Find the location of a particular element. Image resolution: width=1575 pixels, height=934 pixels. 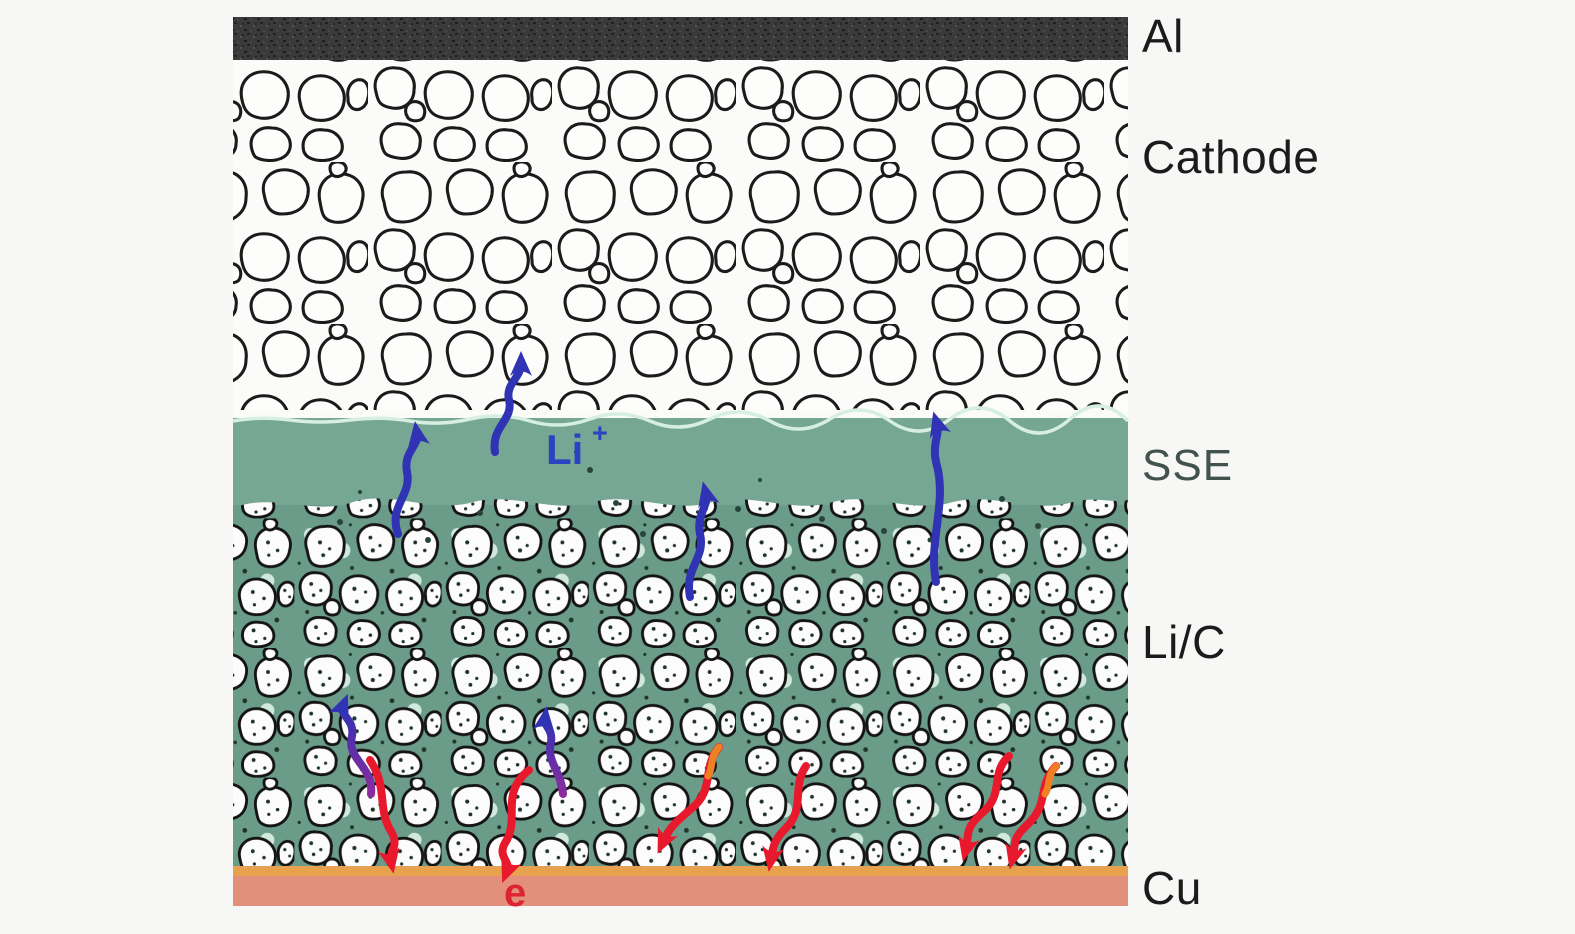

li-ion-charge: + is located at coordinates (600, 433).